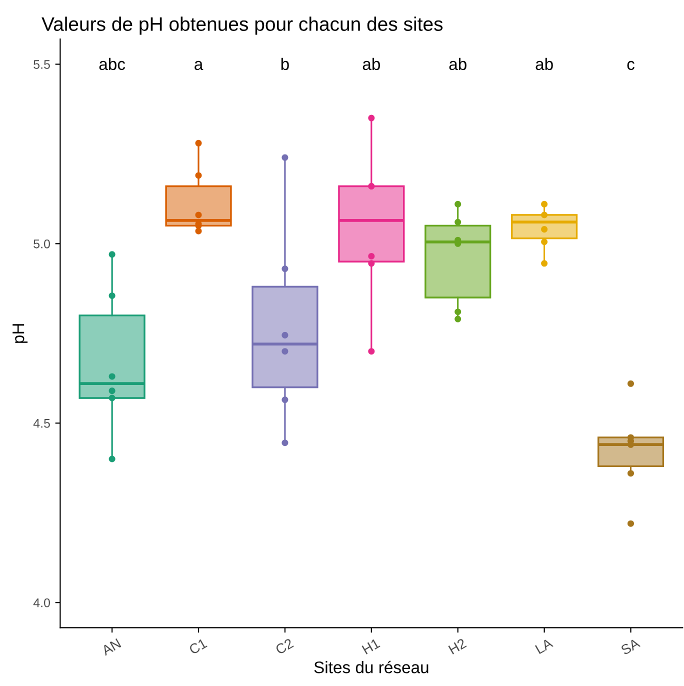 The height and width of the screenshot is (686, 684). I want to click on annotation: abc, so click(112, 64).